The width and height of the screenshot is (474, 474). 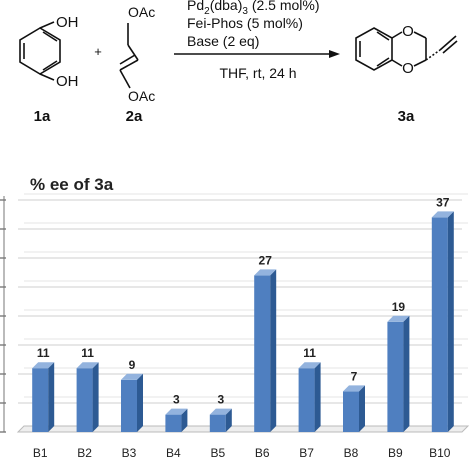 I want to click on reactant1-oh-top: OH, so click(x=67, y=22).